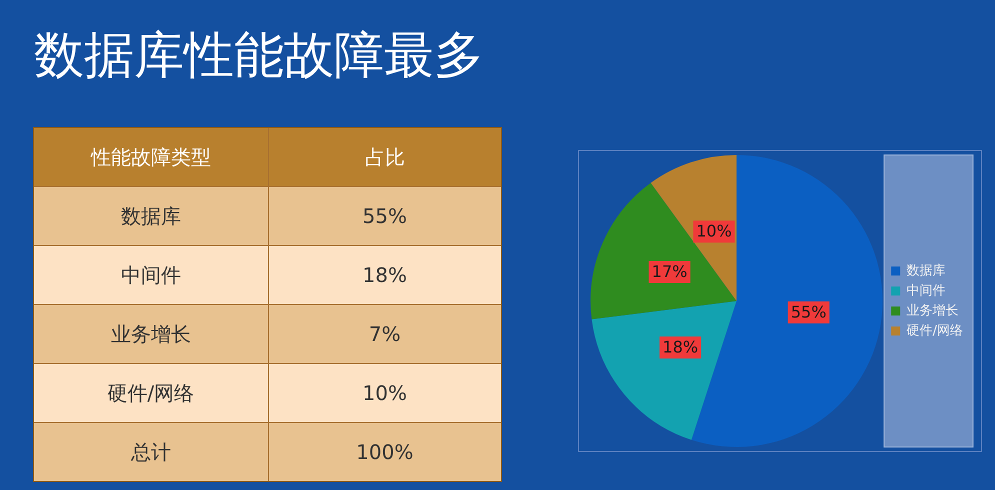 The width and height of the screenshot is (995, 490). I want to click on legend-label: 业务增长, so click(932, 310).